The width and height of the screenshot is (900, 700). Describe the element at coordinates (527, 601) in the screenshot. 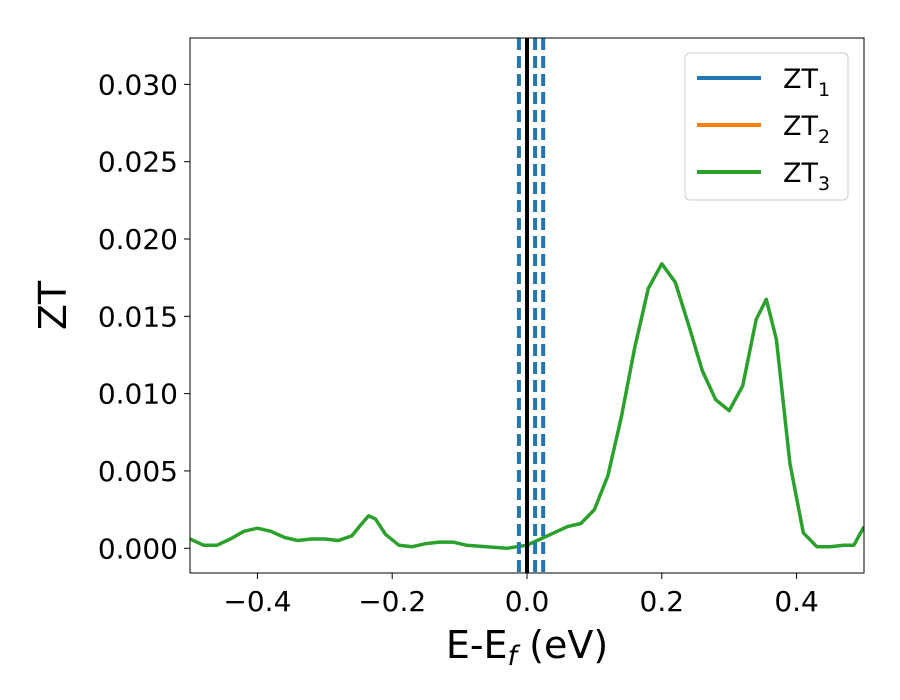

I see `x-tick-label: 0.0` at that location.